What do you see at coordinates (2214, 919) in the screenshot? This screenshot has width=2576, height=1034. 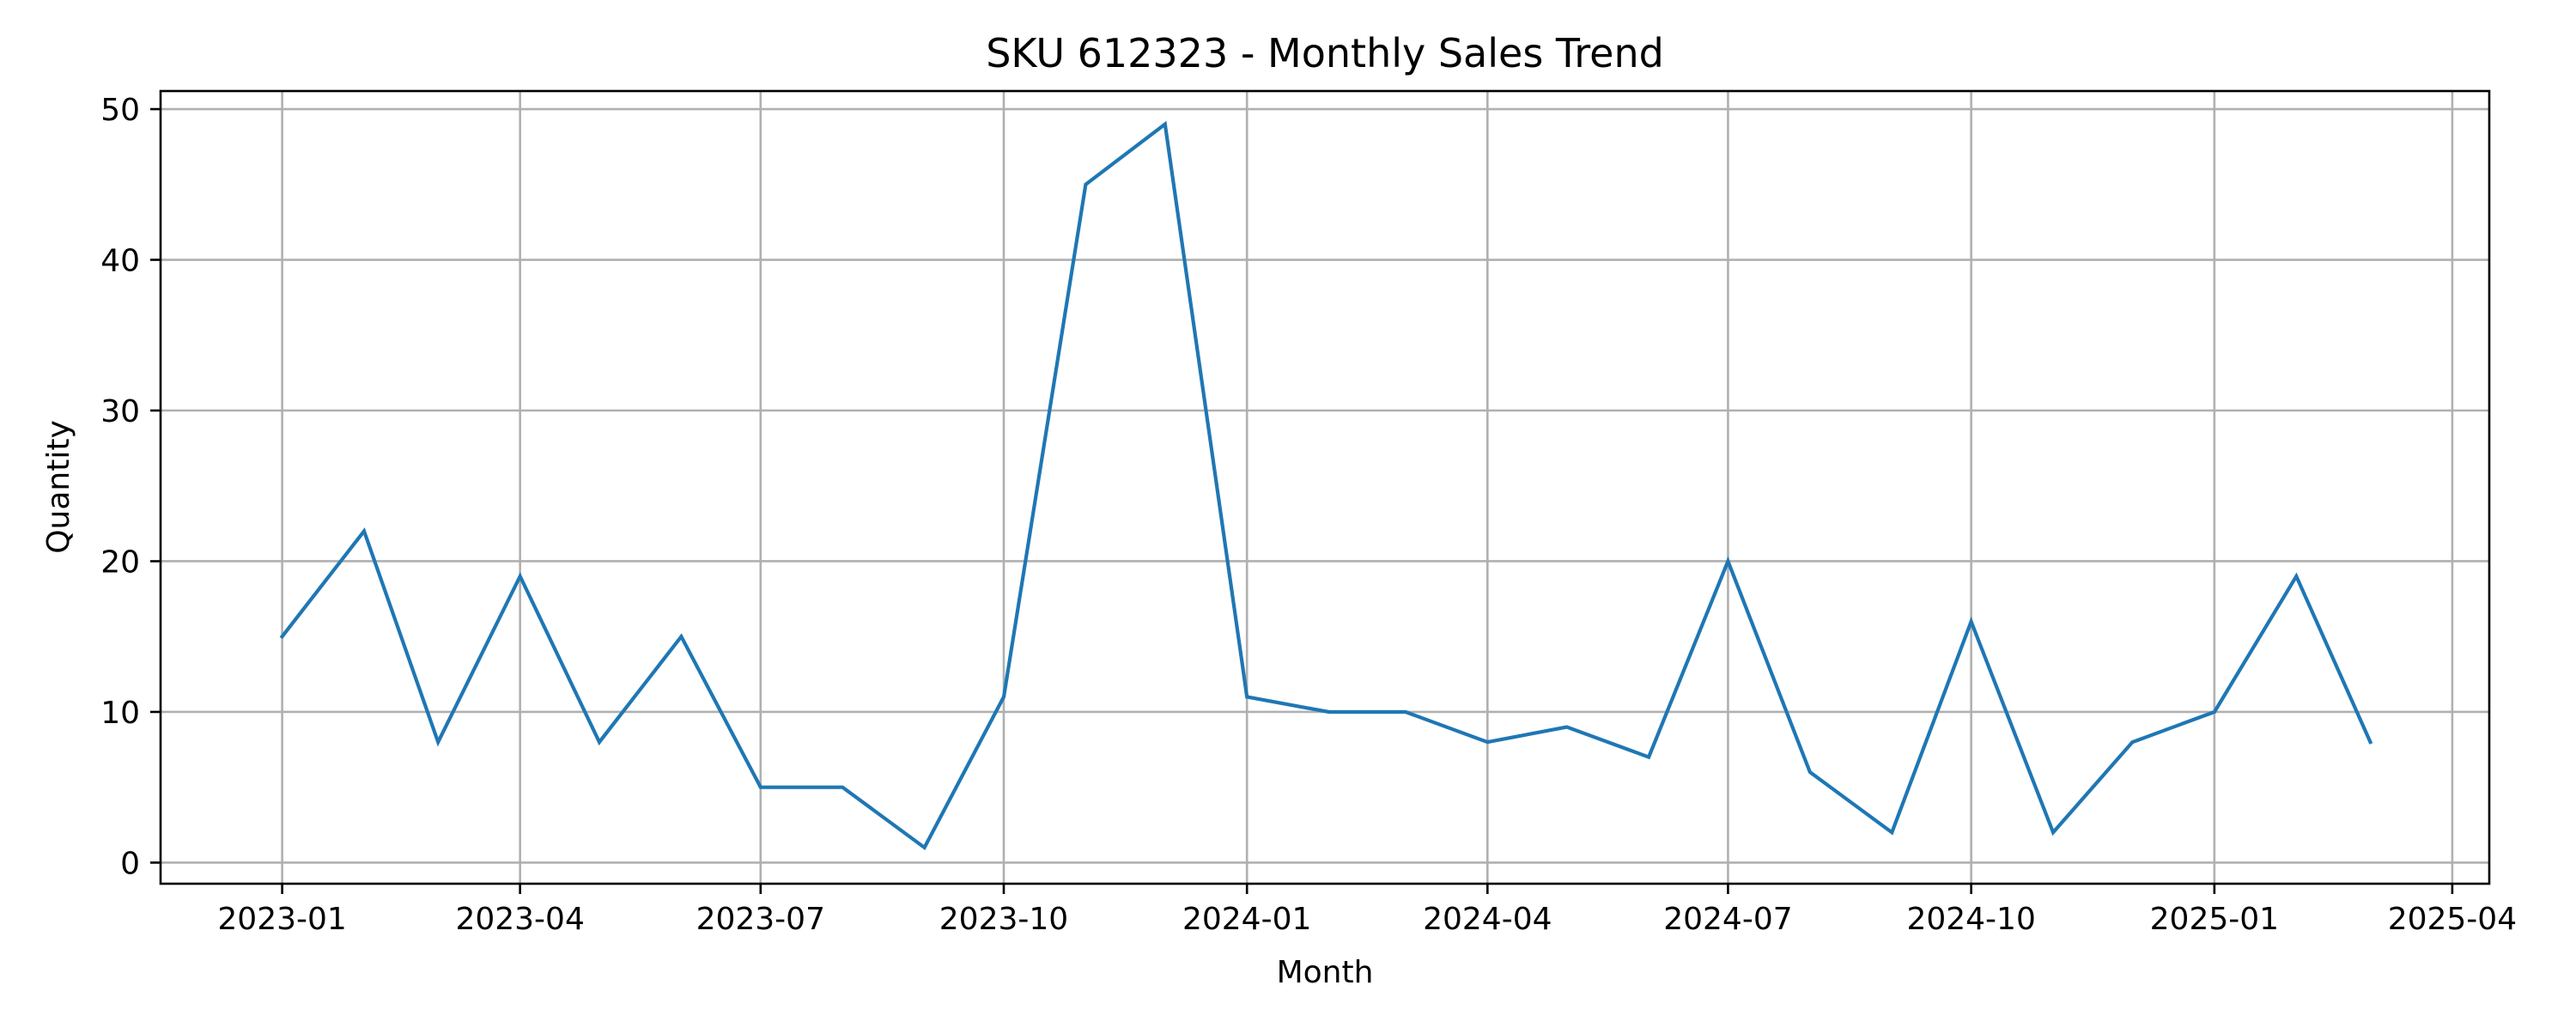 I see `x-tick-label: 2025-01` at bounding box center [2214, 919].